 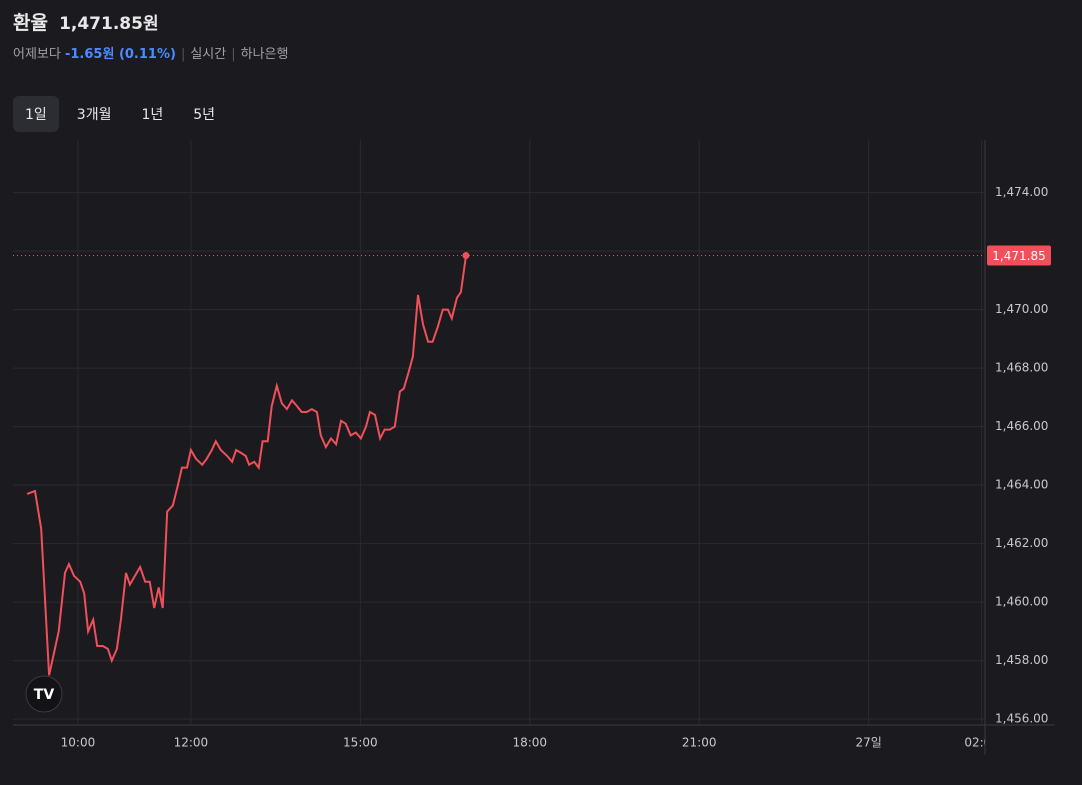 I want to click on range-button: 1일, so click(x=36, y=114).